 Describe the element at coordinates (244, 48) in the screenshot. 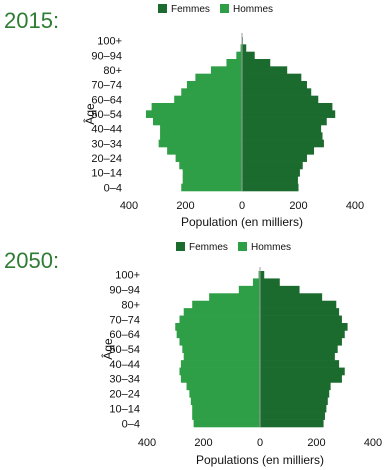

I see `chart-0-bar-femmes-95–99` at that location.